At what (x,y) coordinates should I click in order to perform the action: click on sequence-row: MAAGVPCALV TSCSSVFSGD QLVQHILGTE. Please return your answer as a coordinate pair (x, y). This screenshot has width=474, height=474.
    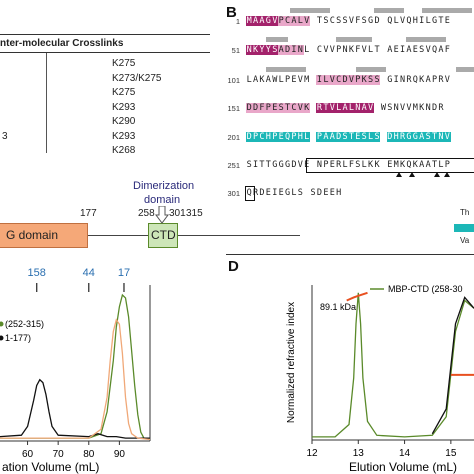
    Looking at the image, I should click on (348, 21).